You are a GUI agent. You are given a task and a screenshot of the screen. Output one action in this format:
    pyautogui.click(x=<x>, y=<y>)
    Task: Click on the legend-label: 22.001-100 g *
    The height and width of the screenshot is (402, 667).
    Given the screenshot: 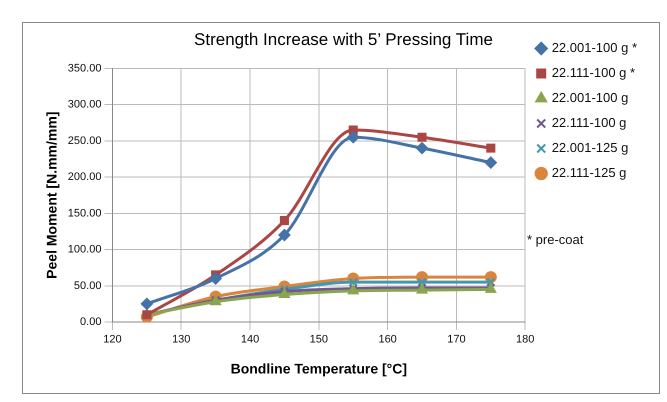 What is the action you would take?
    pyautogui.click(x=595, y=48)
    